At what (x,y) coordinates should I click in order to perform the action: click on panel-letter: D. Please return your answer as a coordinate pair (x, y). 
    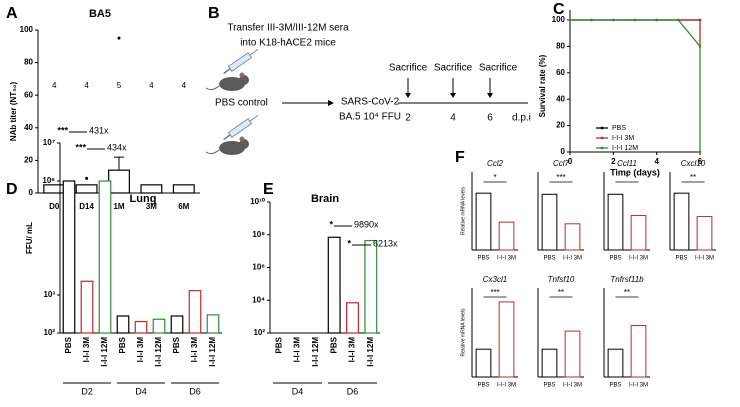
    Looking at the image, I should click on (12, 189).